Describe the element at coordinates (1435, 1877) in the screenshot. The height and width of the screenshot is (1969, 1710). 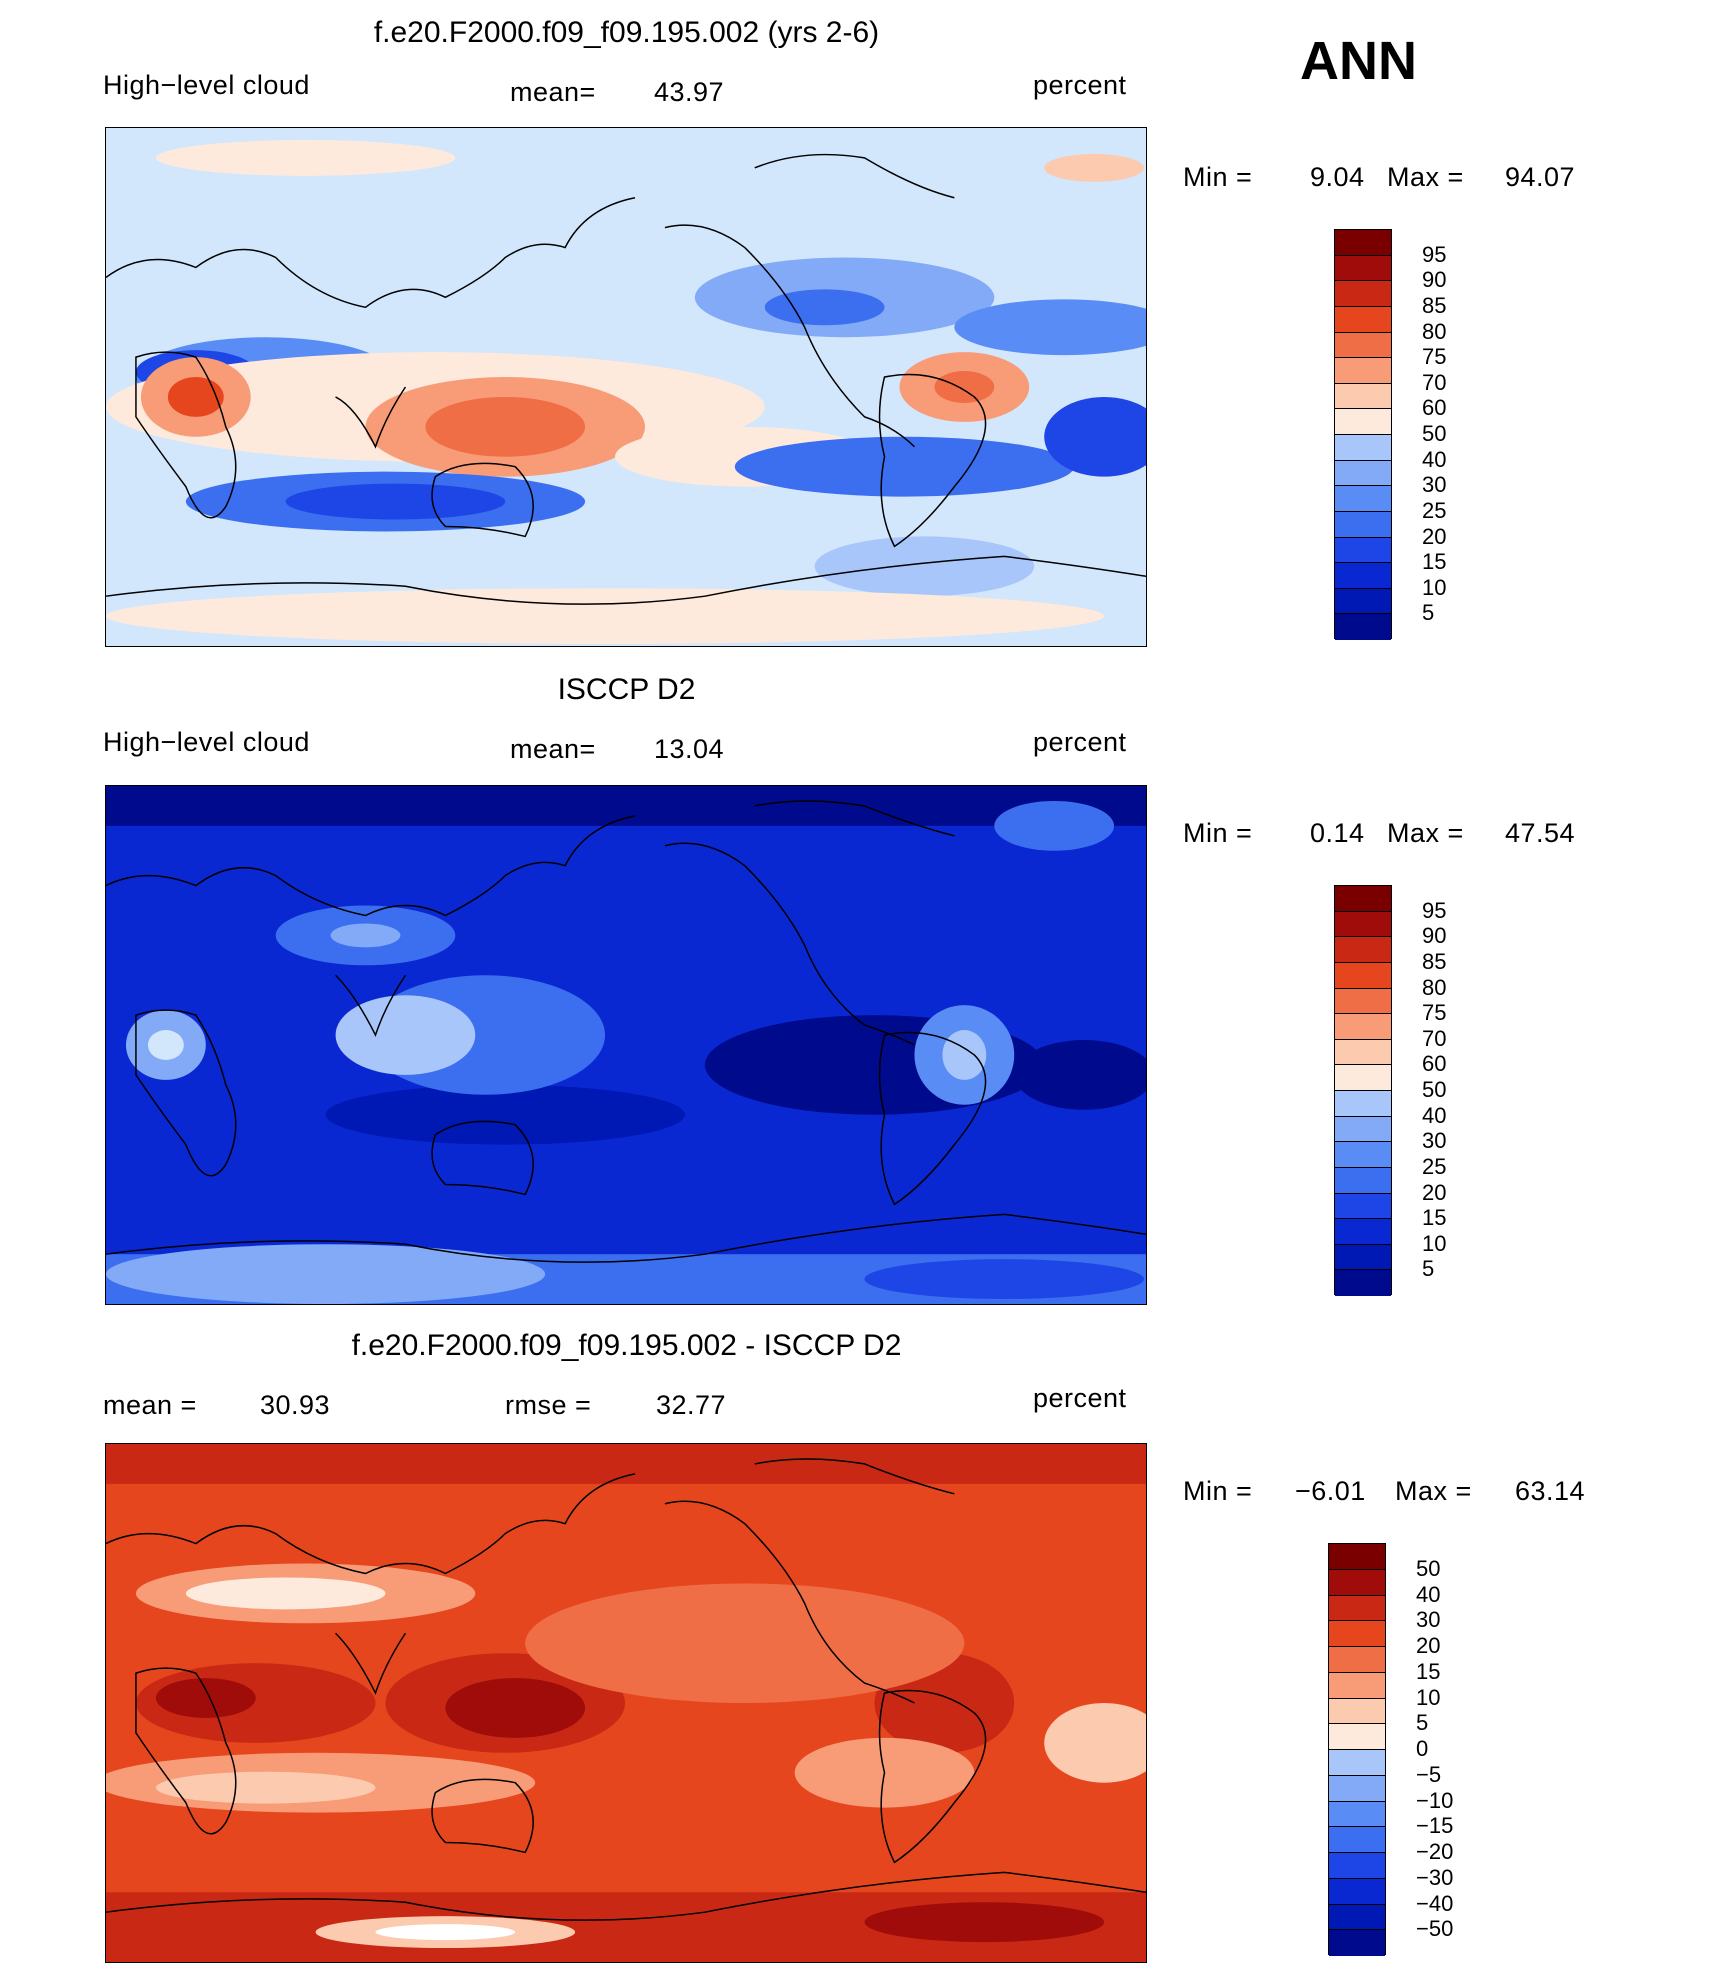
I see `colorbar-tick-label: −30` at that location.